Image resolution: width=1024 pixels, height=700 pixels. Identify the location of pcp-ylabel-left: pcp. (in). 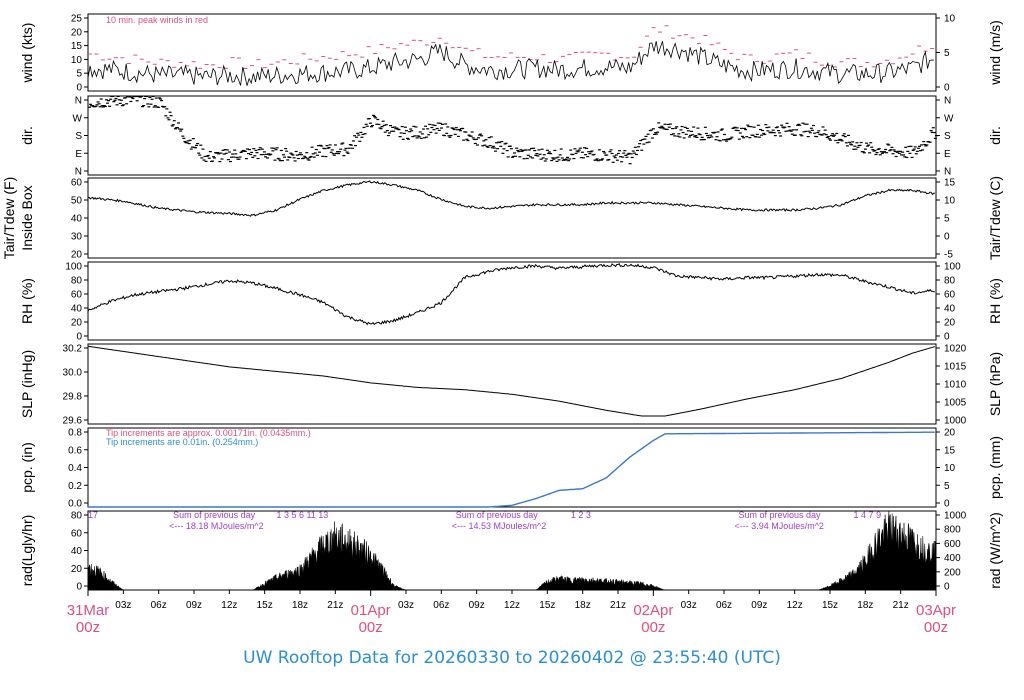
(27, 467).